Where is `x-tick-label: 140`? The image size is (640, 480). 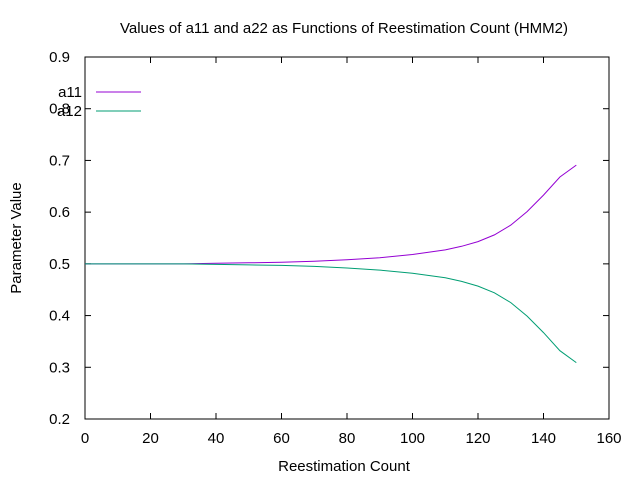
x-tick-label: 140 is located at coordinates (543, 438).